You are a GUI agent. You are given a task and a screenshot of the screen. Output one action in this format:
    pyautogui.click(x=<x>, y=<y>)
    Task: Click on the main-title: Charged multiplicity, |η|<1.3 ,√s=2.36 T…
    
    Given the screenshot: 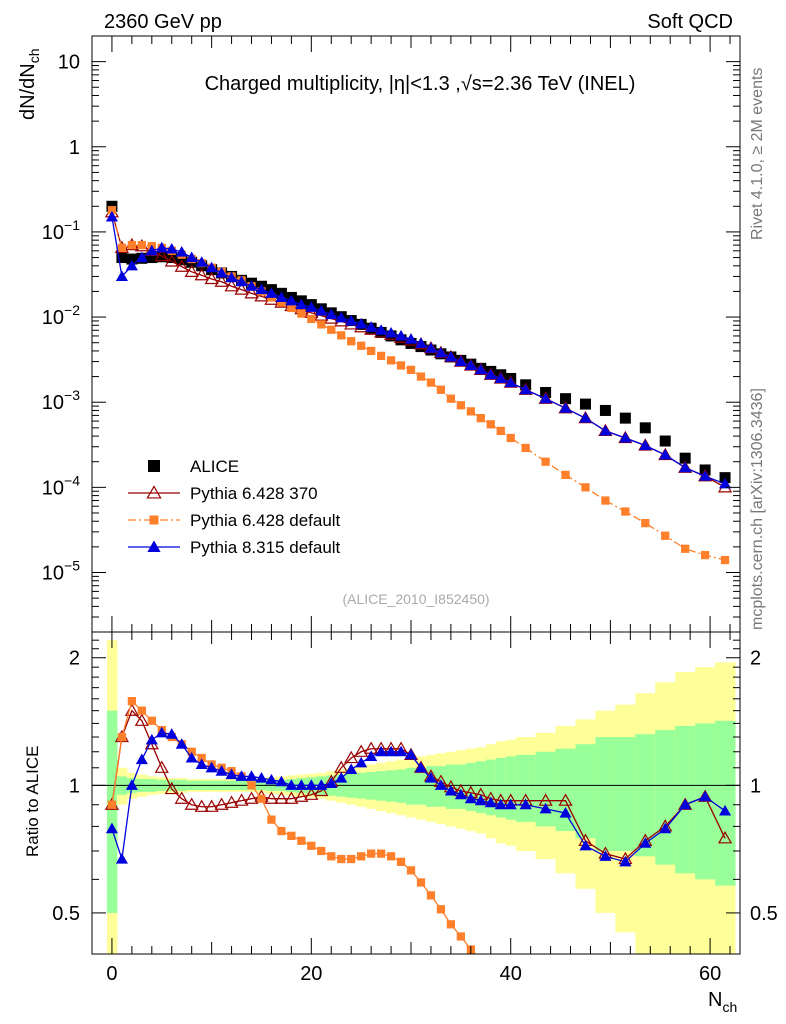 What is the action you would take?
    pyautogui.click(x=420, y=84)
    